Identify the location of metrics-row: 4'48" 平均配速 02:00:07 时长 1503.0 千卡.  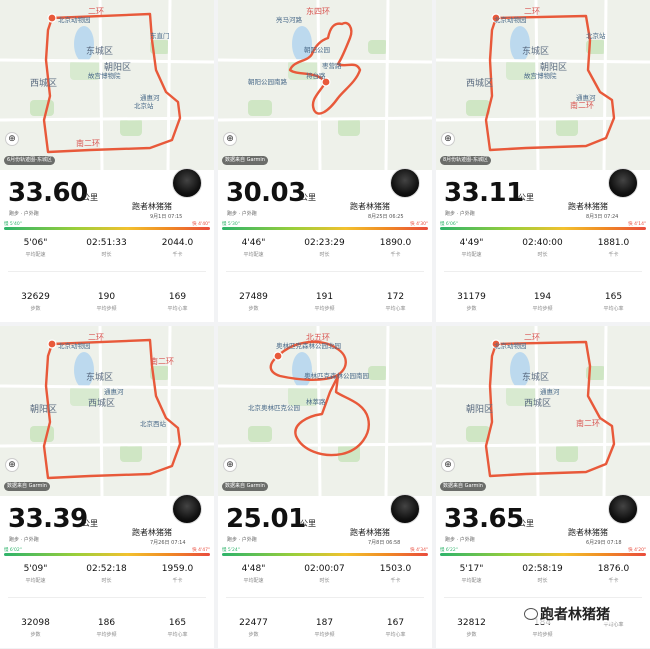
(325, 584).